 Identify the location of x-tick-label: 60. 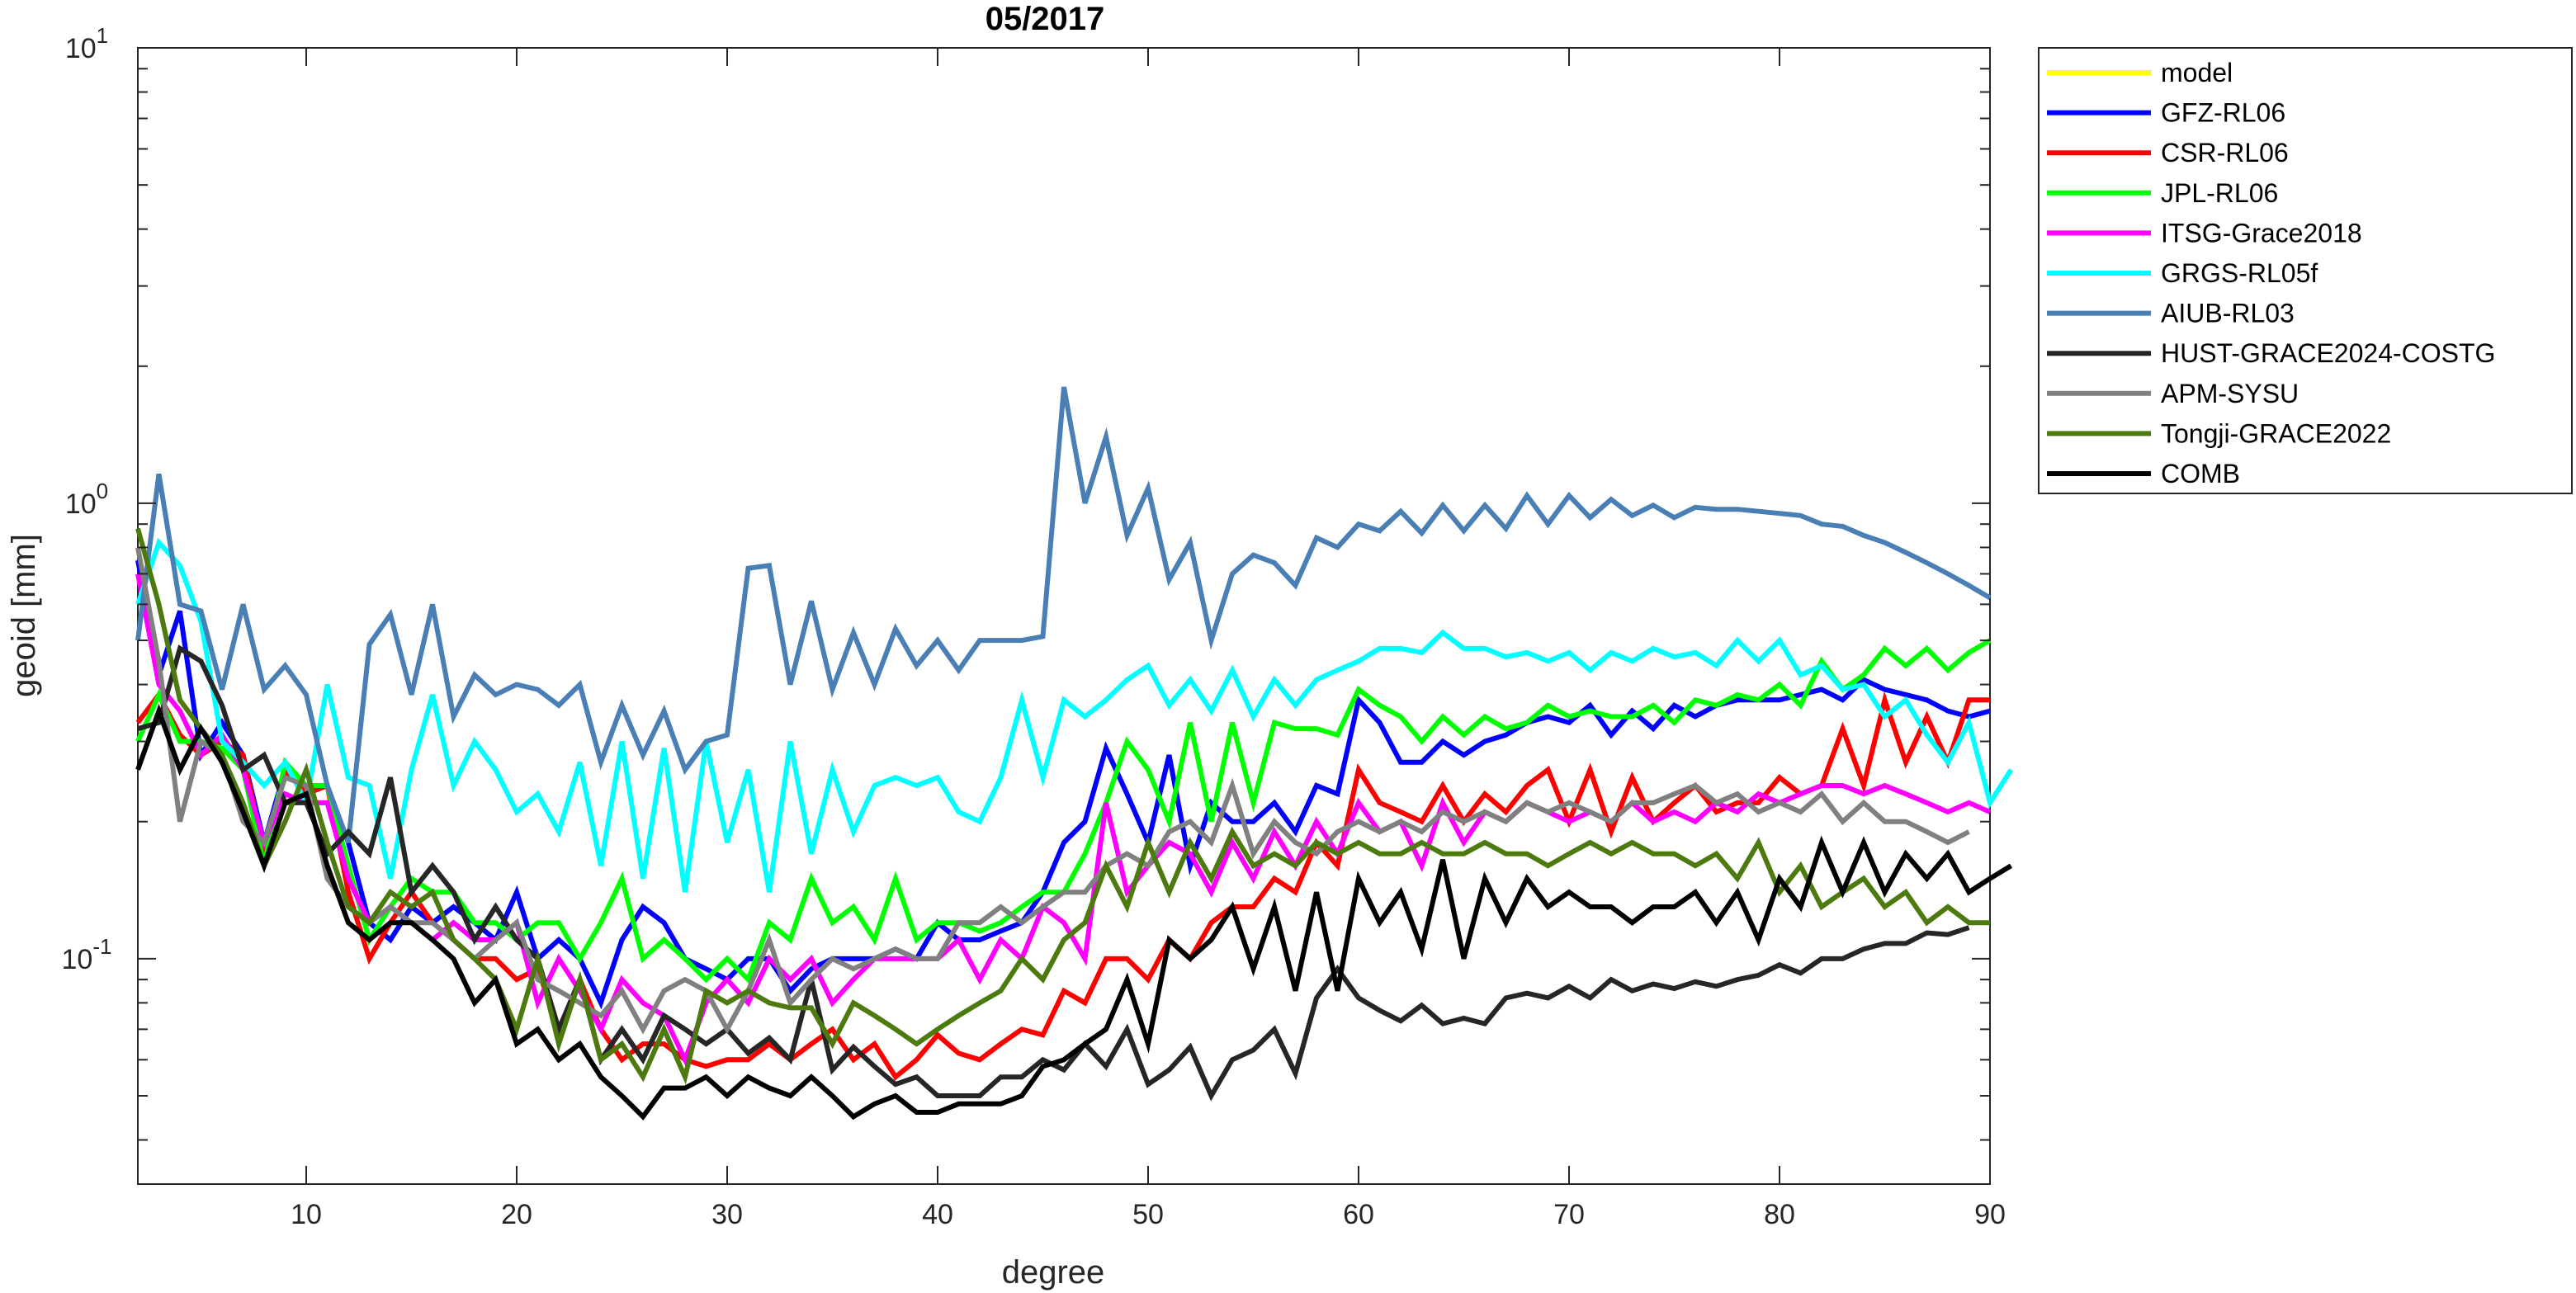
(1358, 1215).